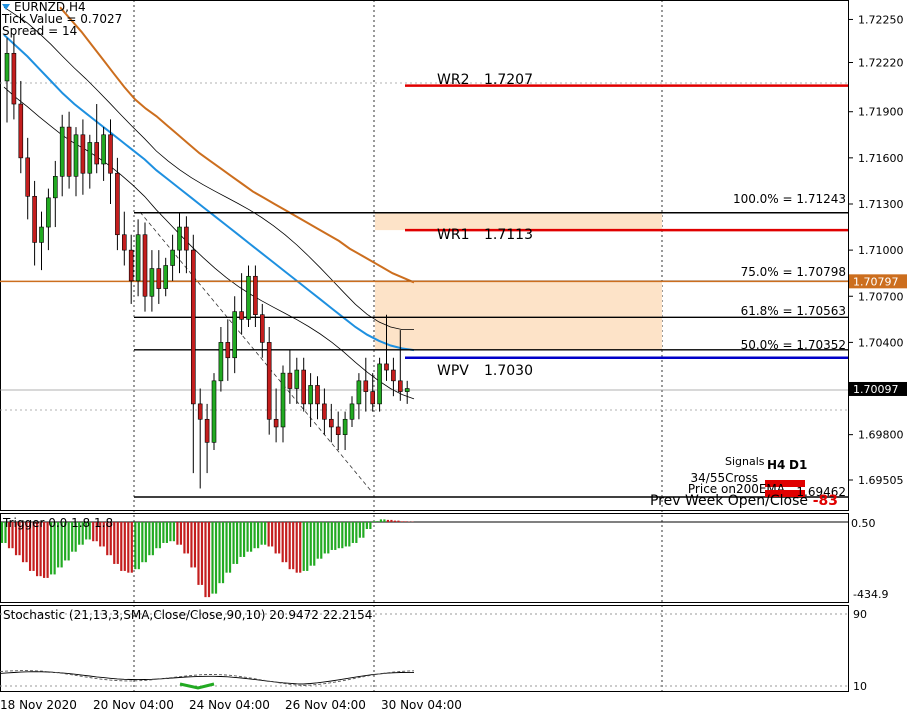 The width and height of the screenshot is (920, 716). Describe the element at coordinates (776, 465) in the screenshot. I see `signals-col-h4: H4` at that location.